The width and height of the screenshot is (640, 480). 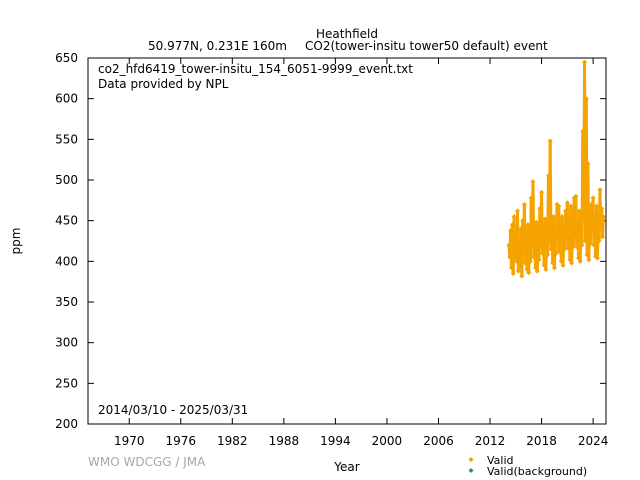 I want to click on x-tick-label: 1976, so click(x=181, y=441).